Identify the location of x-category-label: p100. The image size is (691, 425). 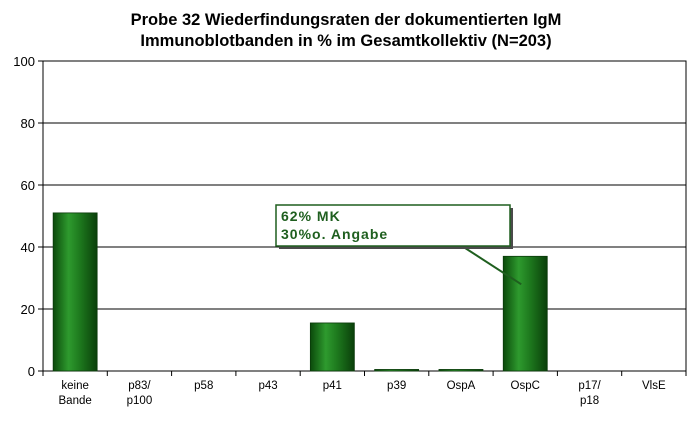
(140, 401).